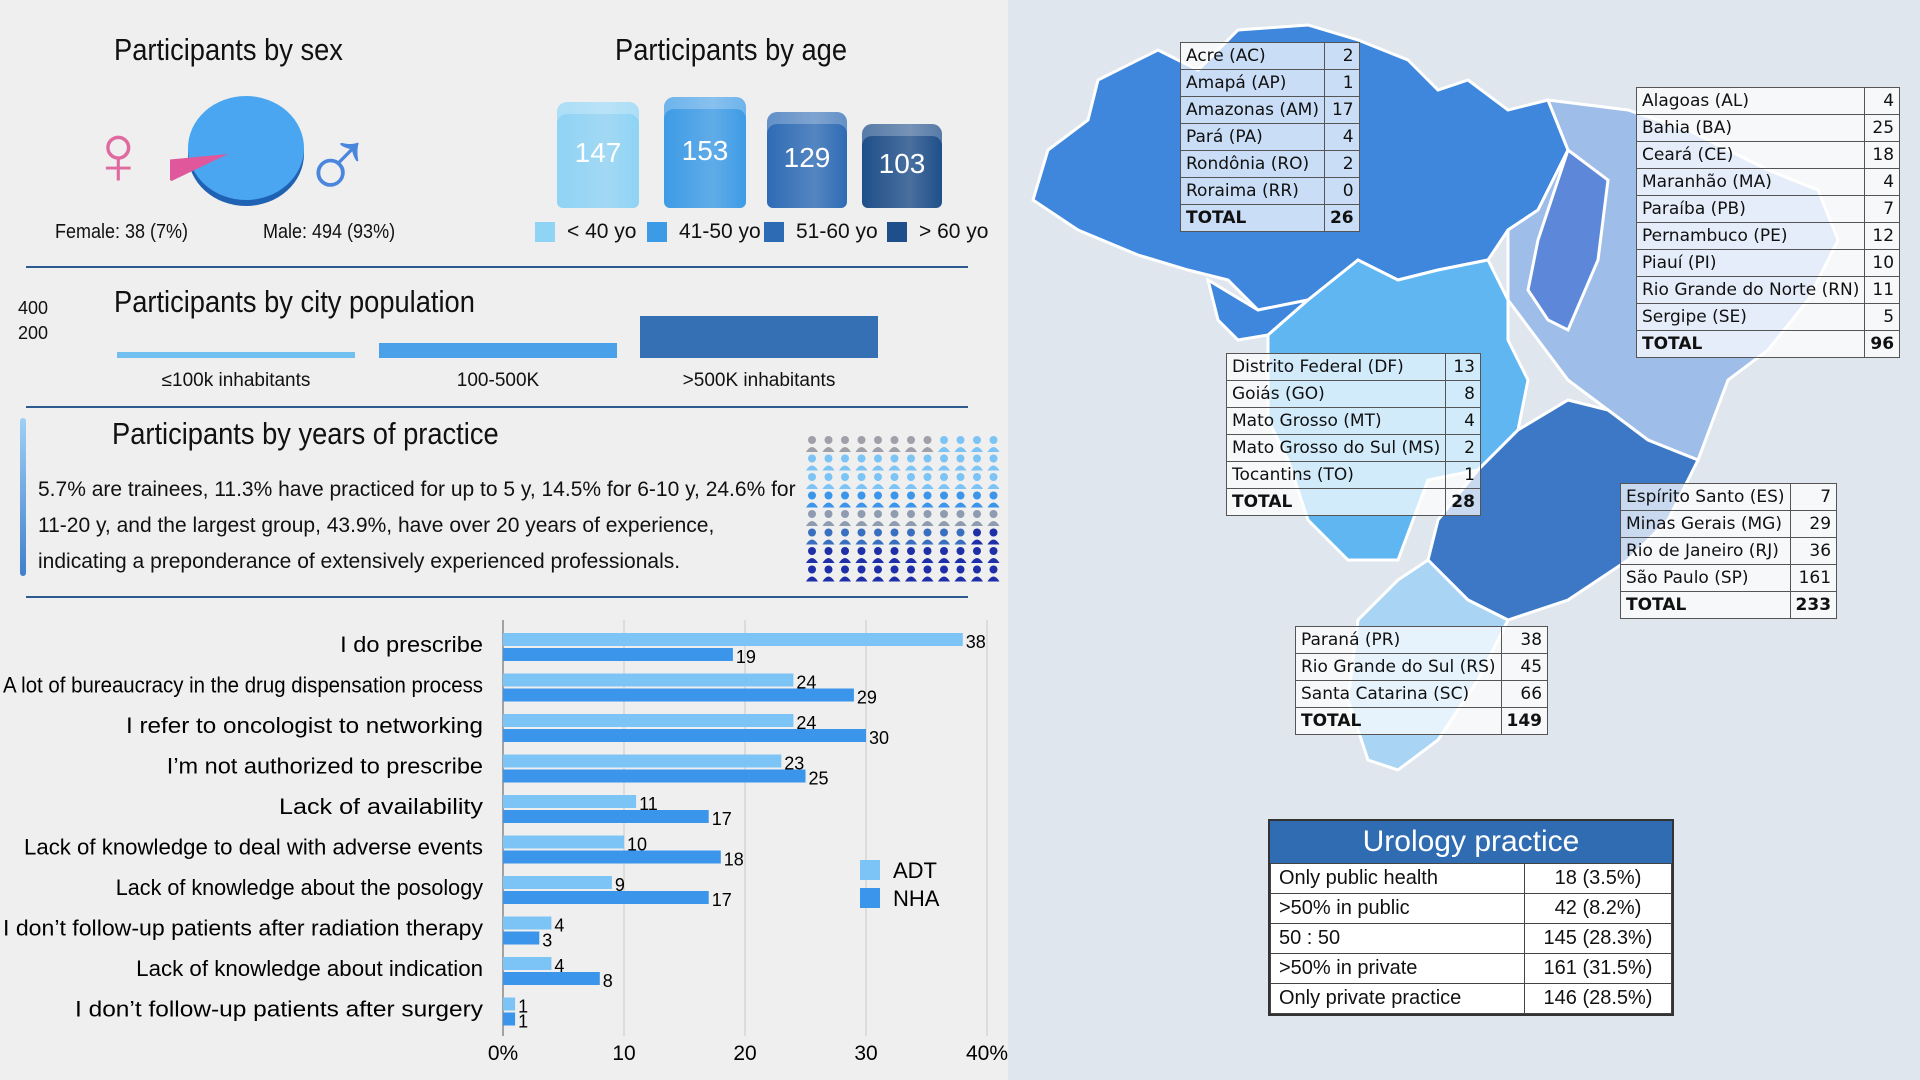 The width and height of the screenshot is (1920, 1080). Describe the element at coordinates (744, 1053) in the screenshot. I see `x-tick-label: 20` at that location.